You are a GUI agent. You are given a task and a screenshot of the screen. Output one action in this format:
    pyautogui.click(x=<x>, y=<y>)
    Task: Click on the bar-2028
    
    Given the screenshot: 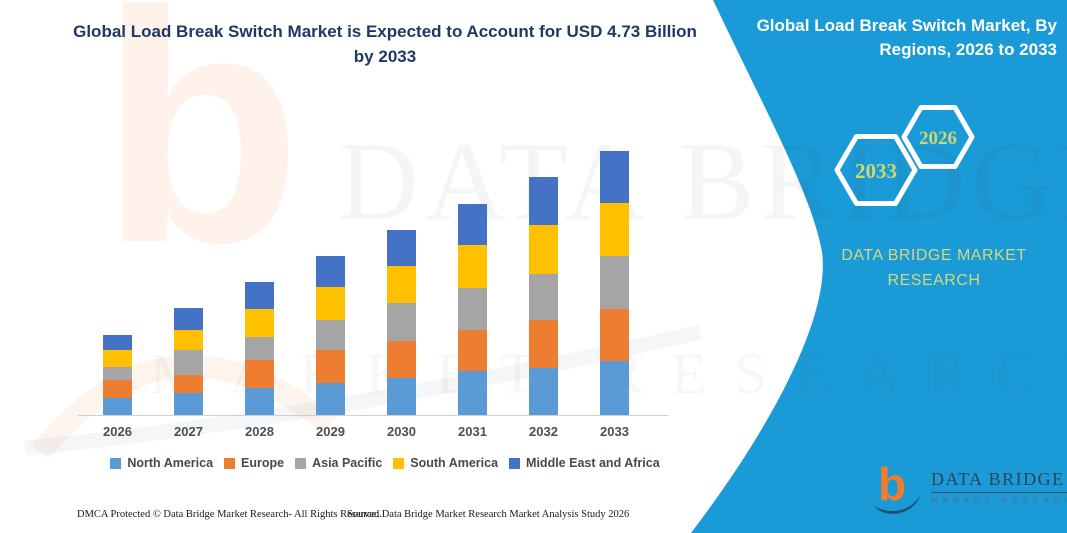 What is the action you would take?
    pyautogui.click(x=259, y=348)
    